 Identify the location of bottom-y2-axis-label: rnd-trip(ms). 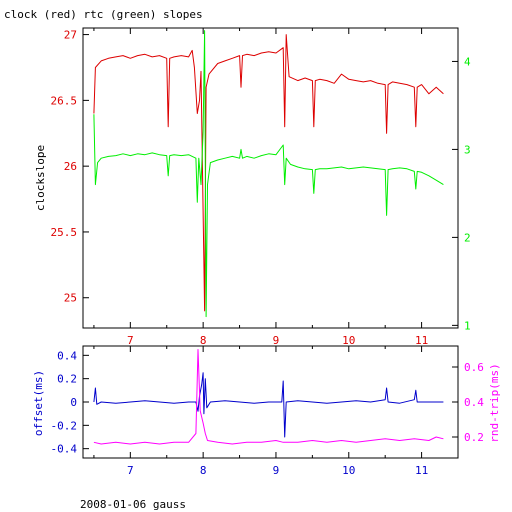
(494, 402).